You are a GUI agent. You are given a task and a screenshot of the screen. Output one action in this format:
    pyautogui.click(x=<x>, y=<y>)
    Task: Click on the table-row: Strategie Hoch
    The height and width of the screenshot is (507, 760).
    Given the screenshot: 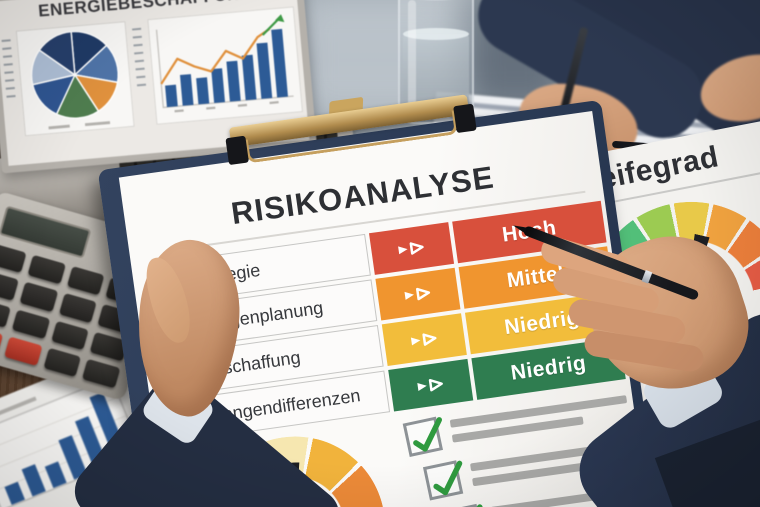 What is the action you would take?
    pyautogui.click(x=390, y=251)
    